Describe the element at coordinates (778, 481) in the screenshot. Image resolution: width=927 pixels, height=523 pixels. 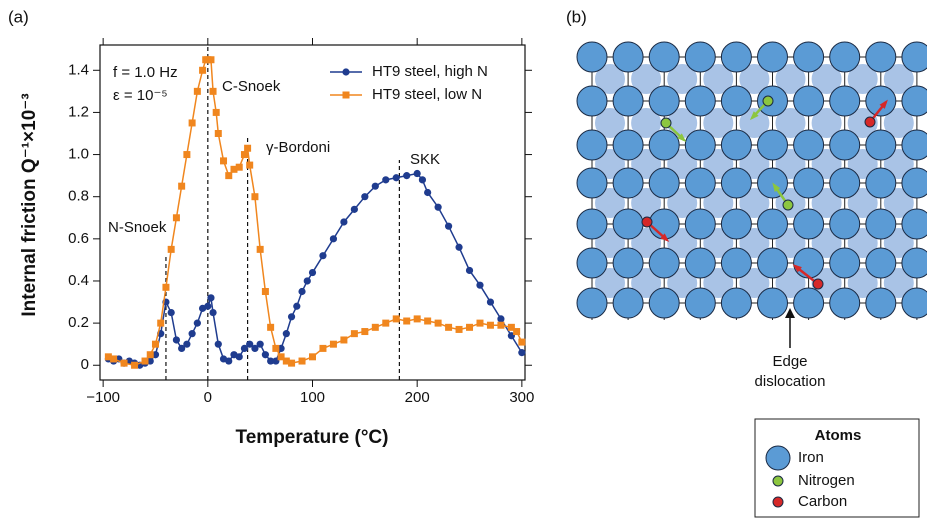
I see `legend-icon` at that location.